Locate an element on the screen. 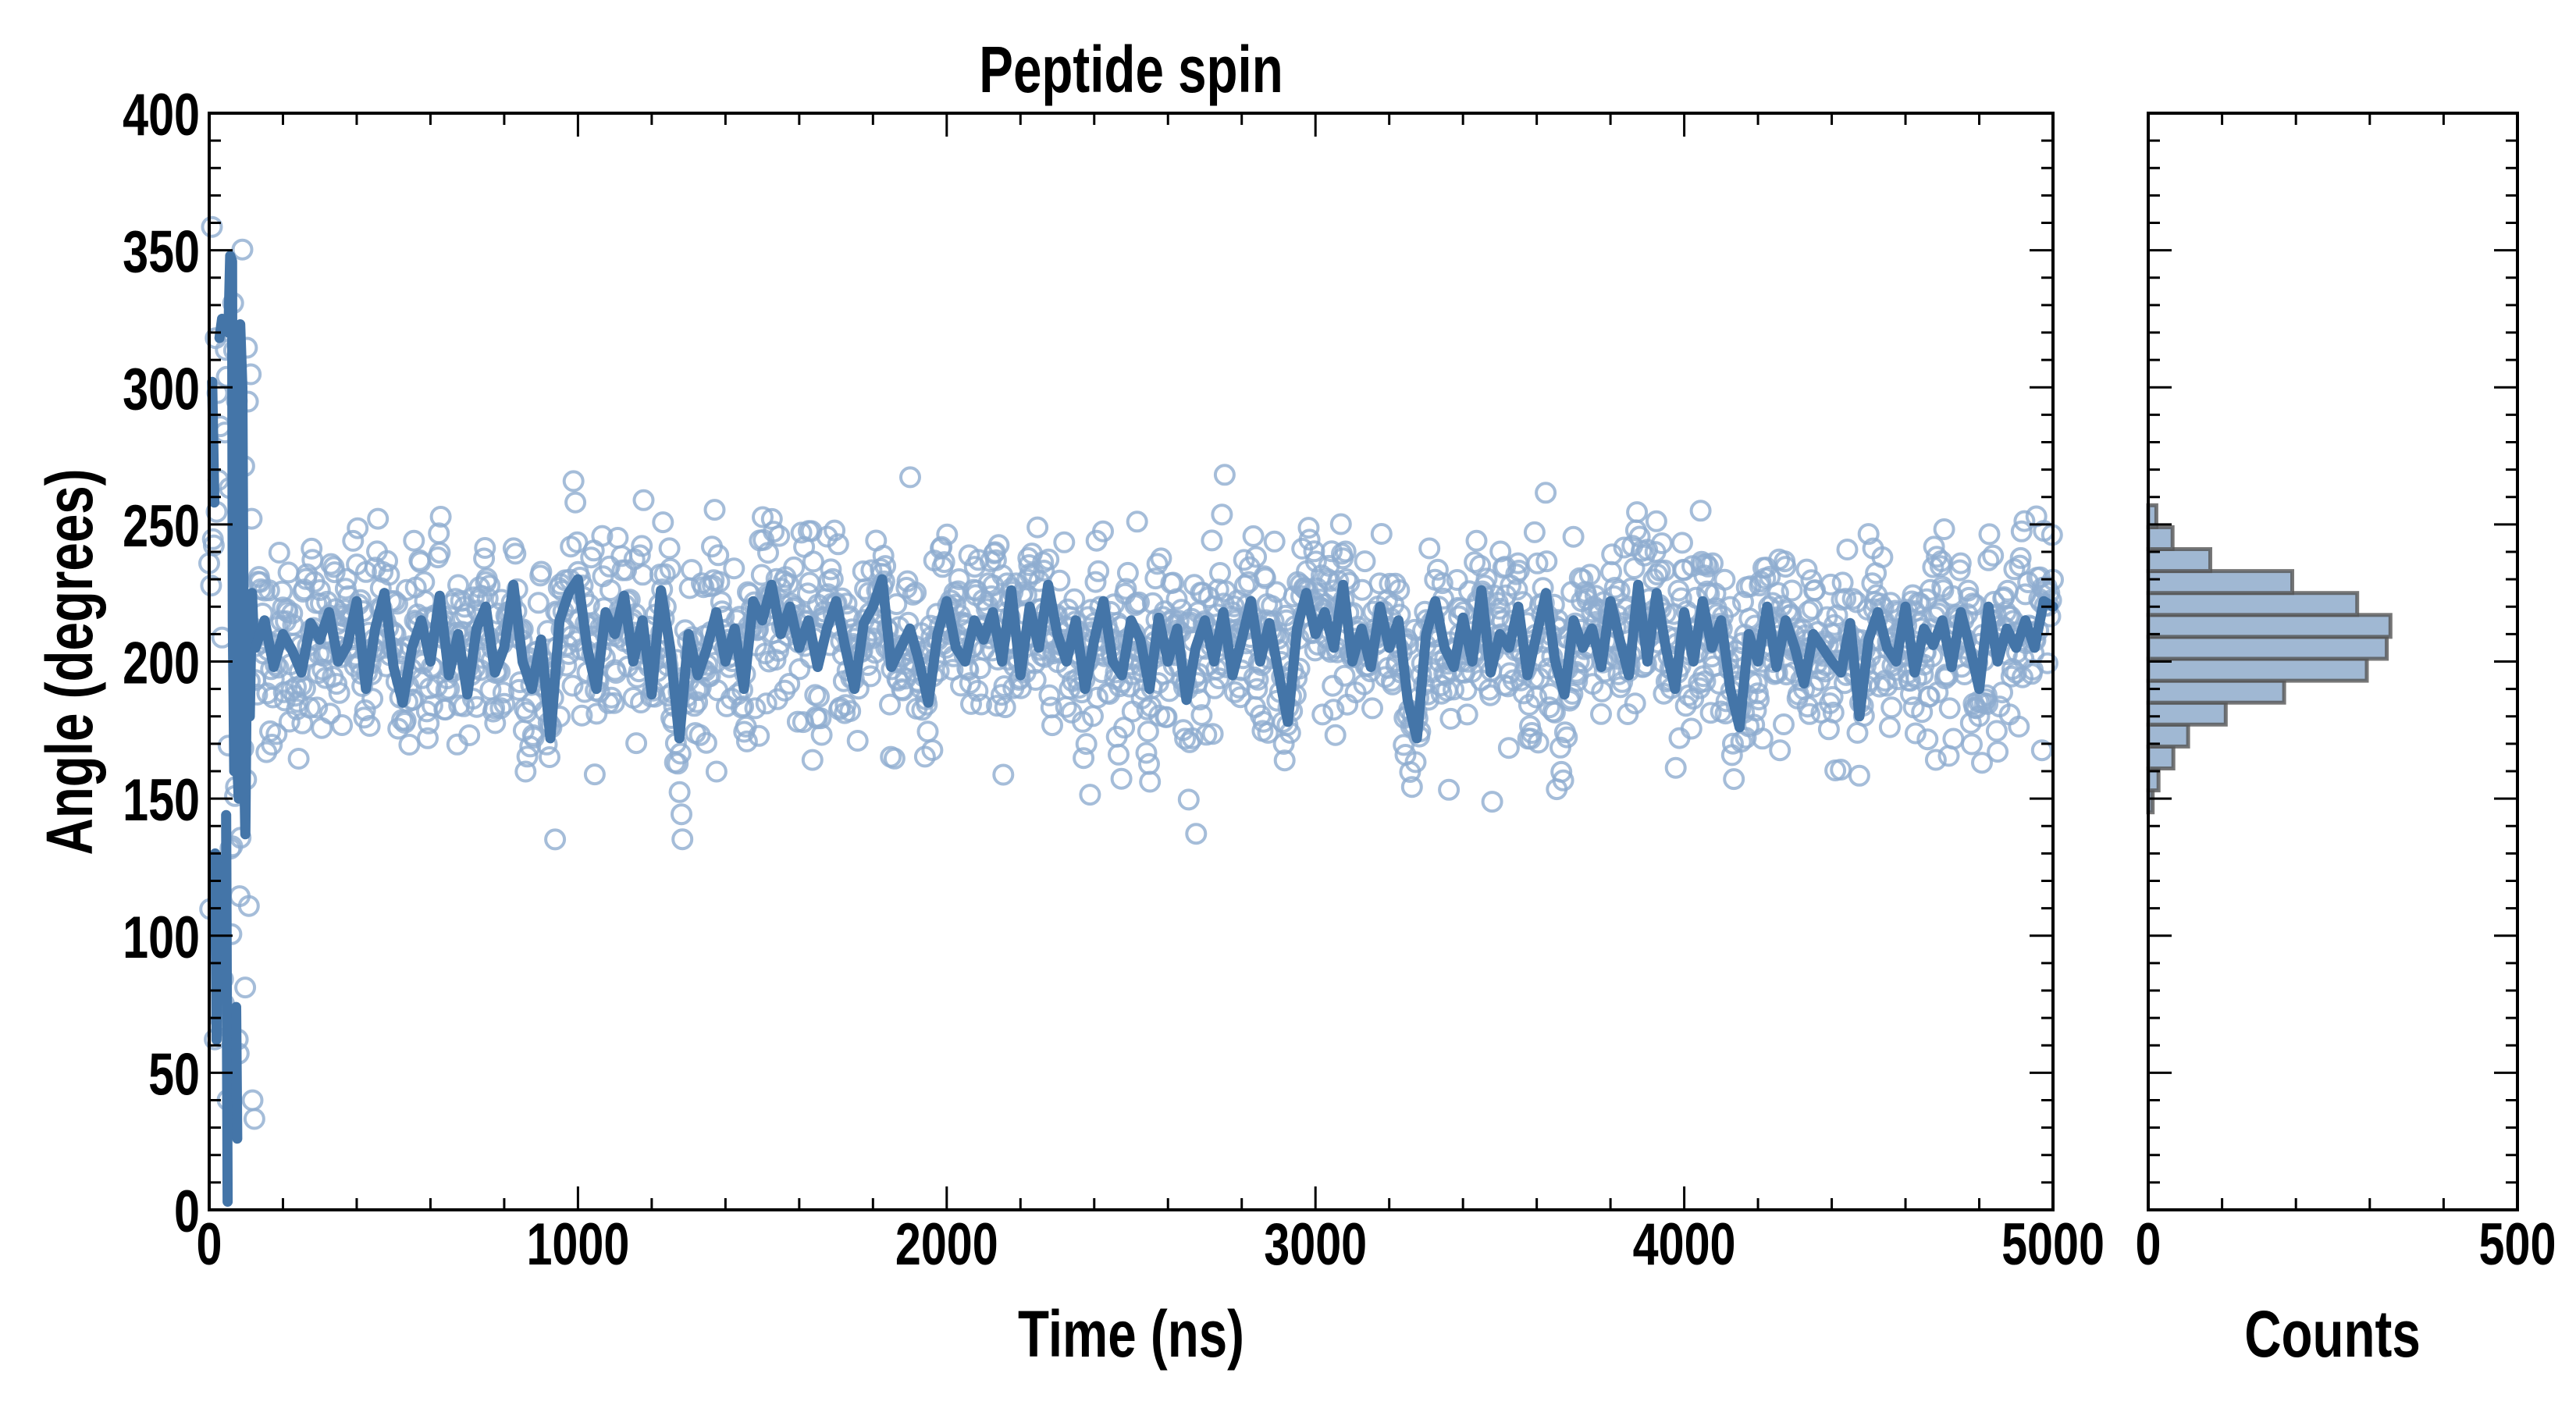 The image size is (2576, 1405). histogram-x-tick-label: 0 is located at coordinates (2148, 1244).